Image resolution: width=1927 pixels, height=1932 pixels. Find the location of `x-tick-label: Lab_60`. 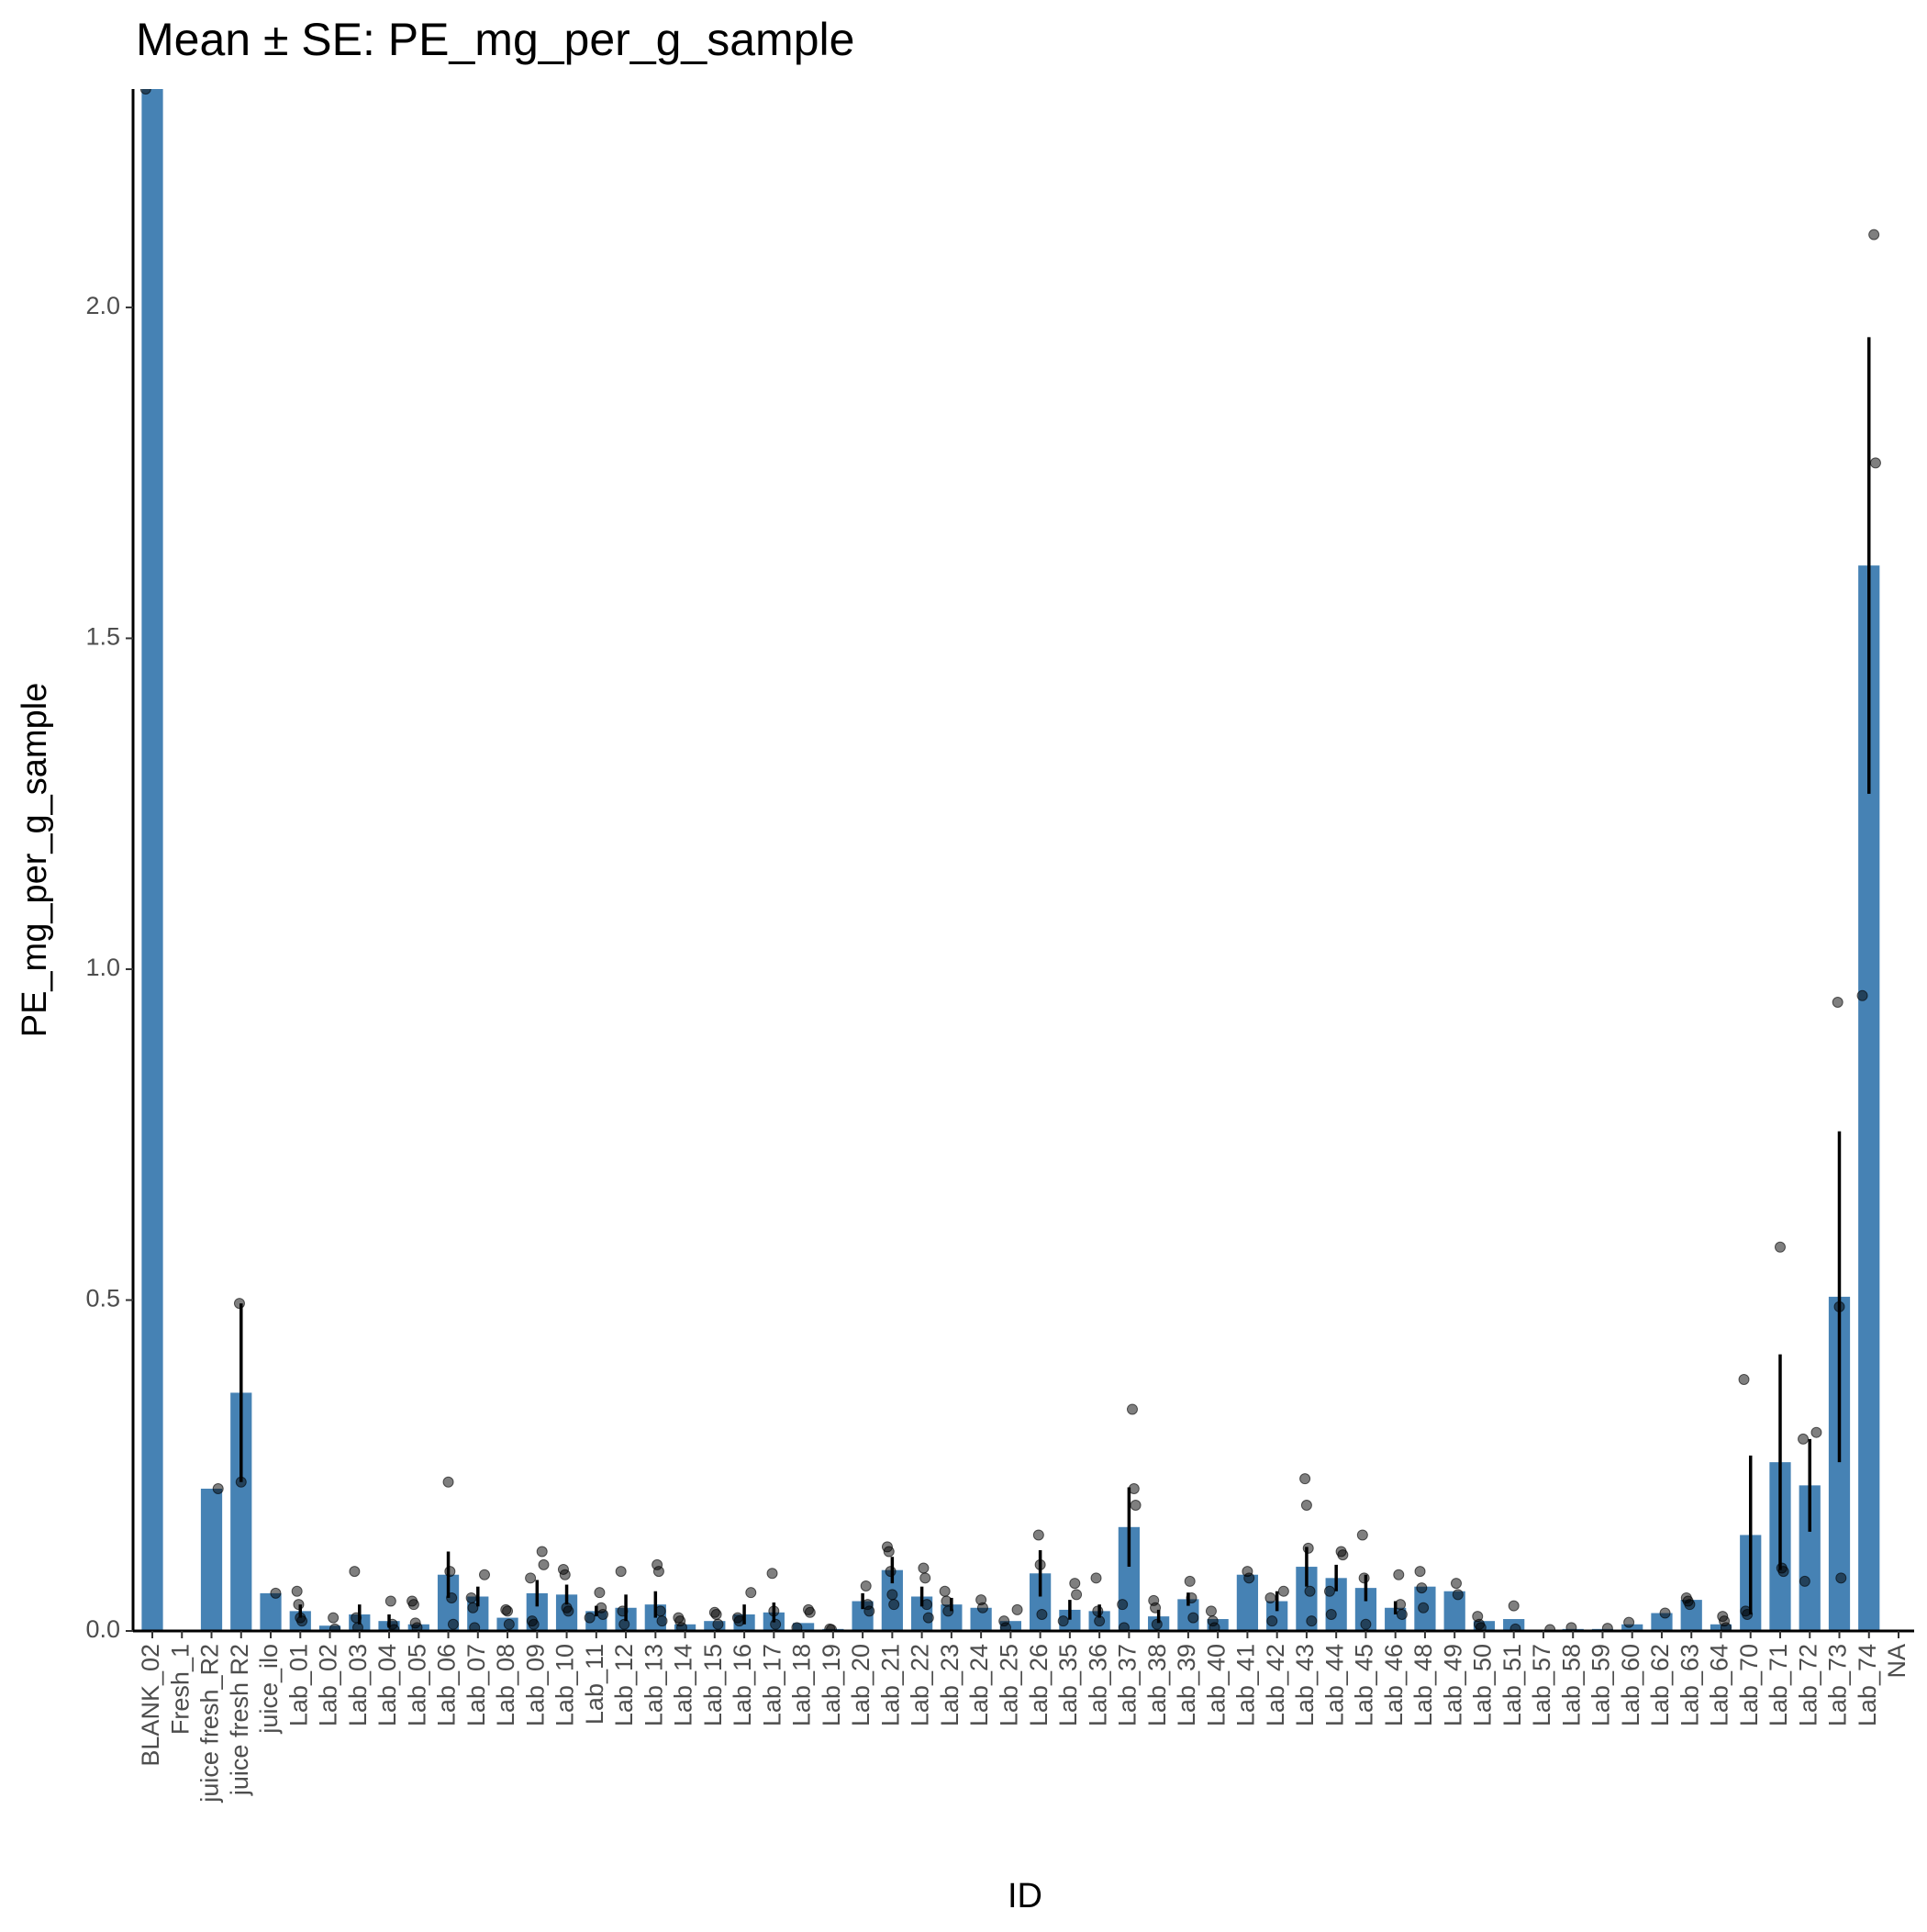

x-tick-label: Lab_60 is located at coordinates (1630, 1685).